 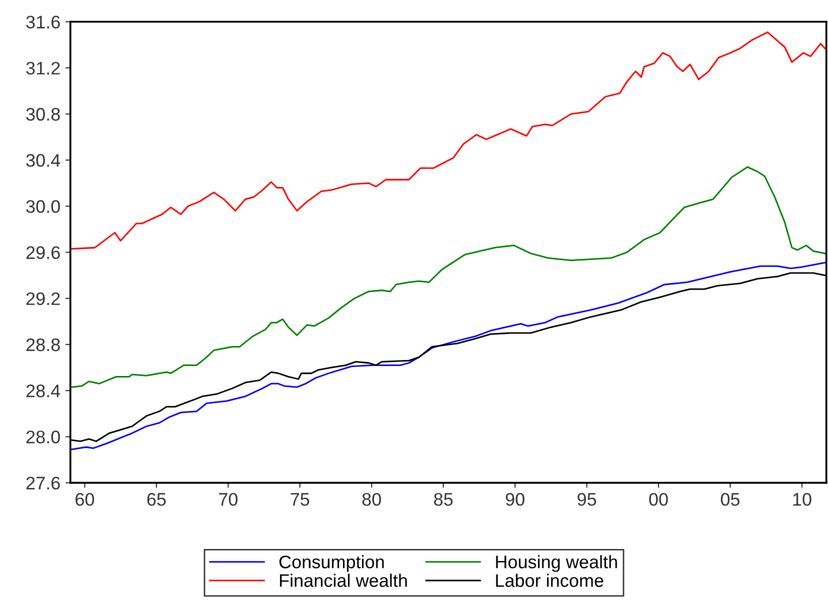 What do you see at coordinates (43, 437) in the screenshot?
I see `y-tick-label: 28.0` at bounding box center [43, 437].